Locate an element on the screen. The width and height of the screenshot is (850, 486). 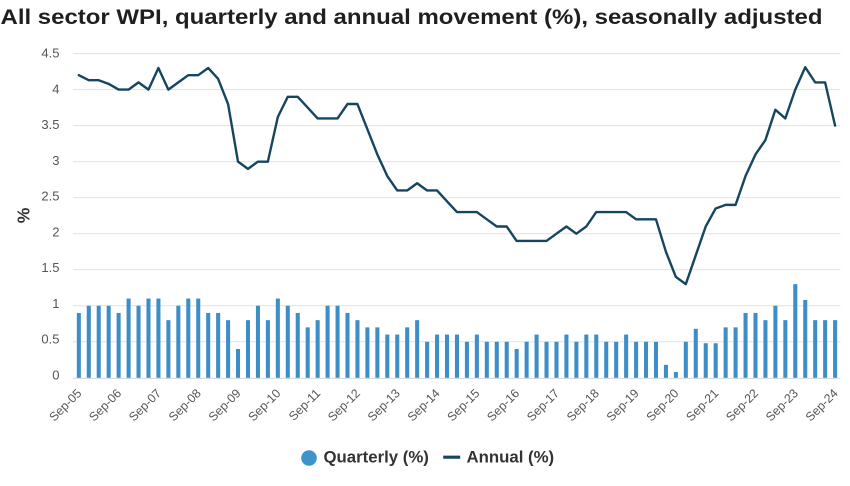
svg-text: 1.5 is located at coordinates (50, 267).